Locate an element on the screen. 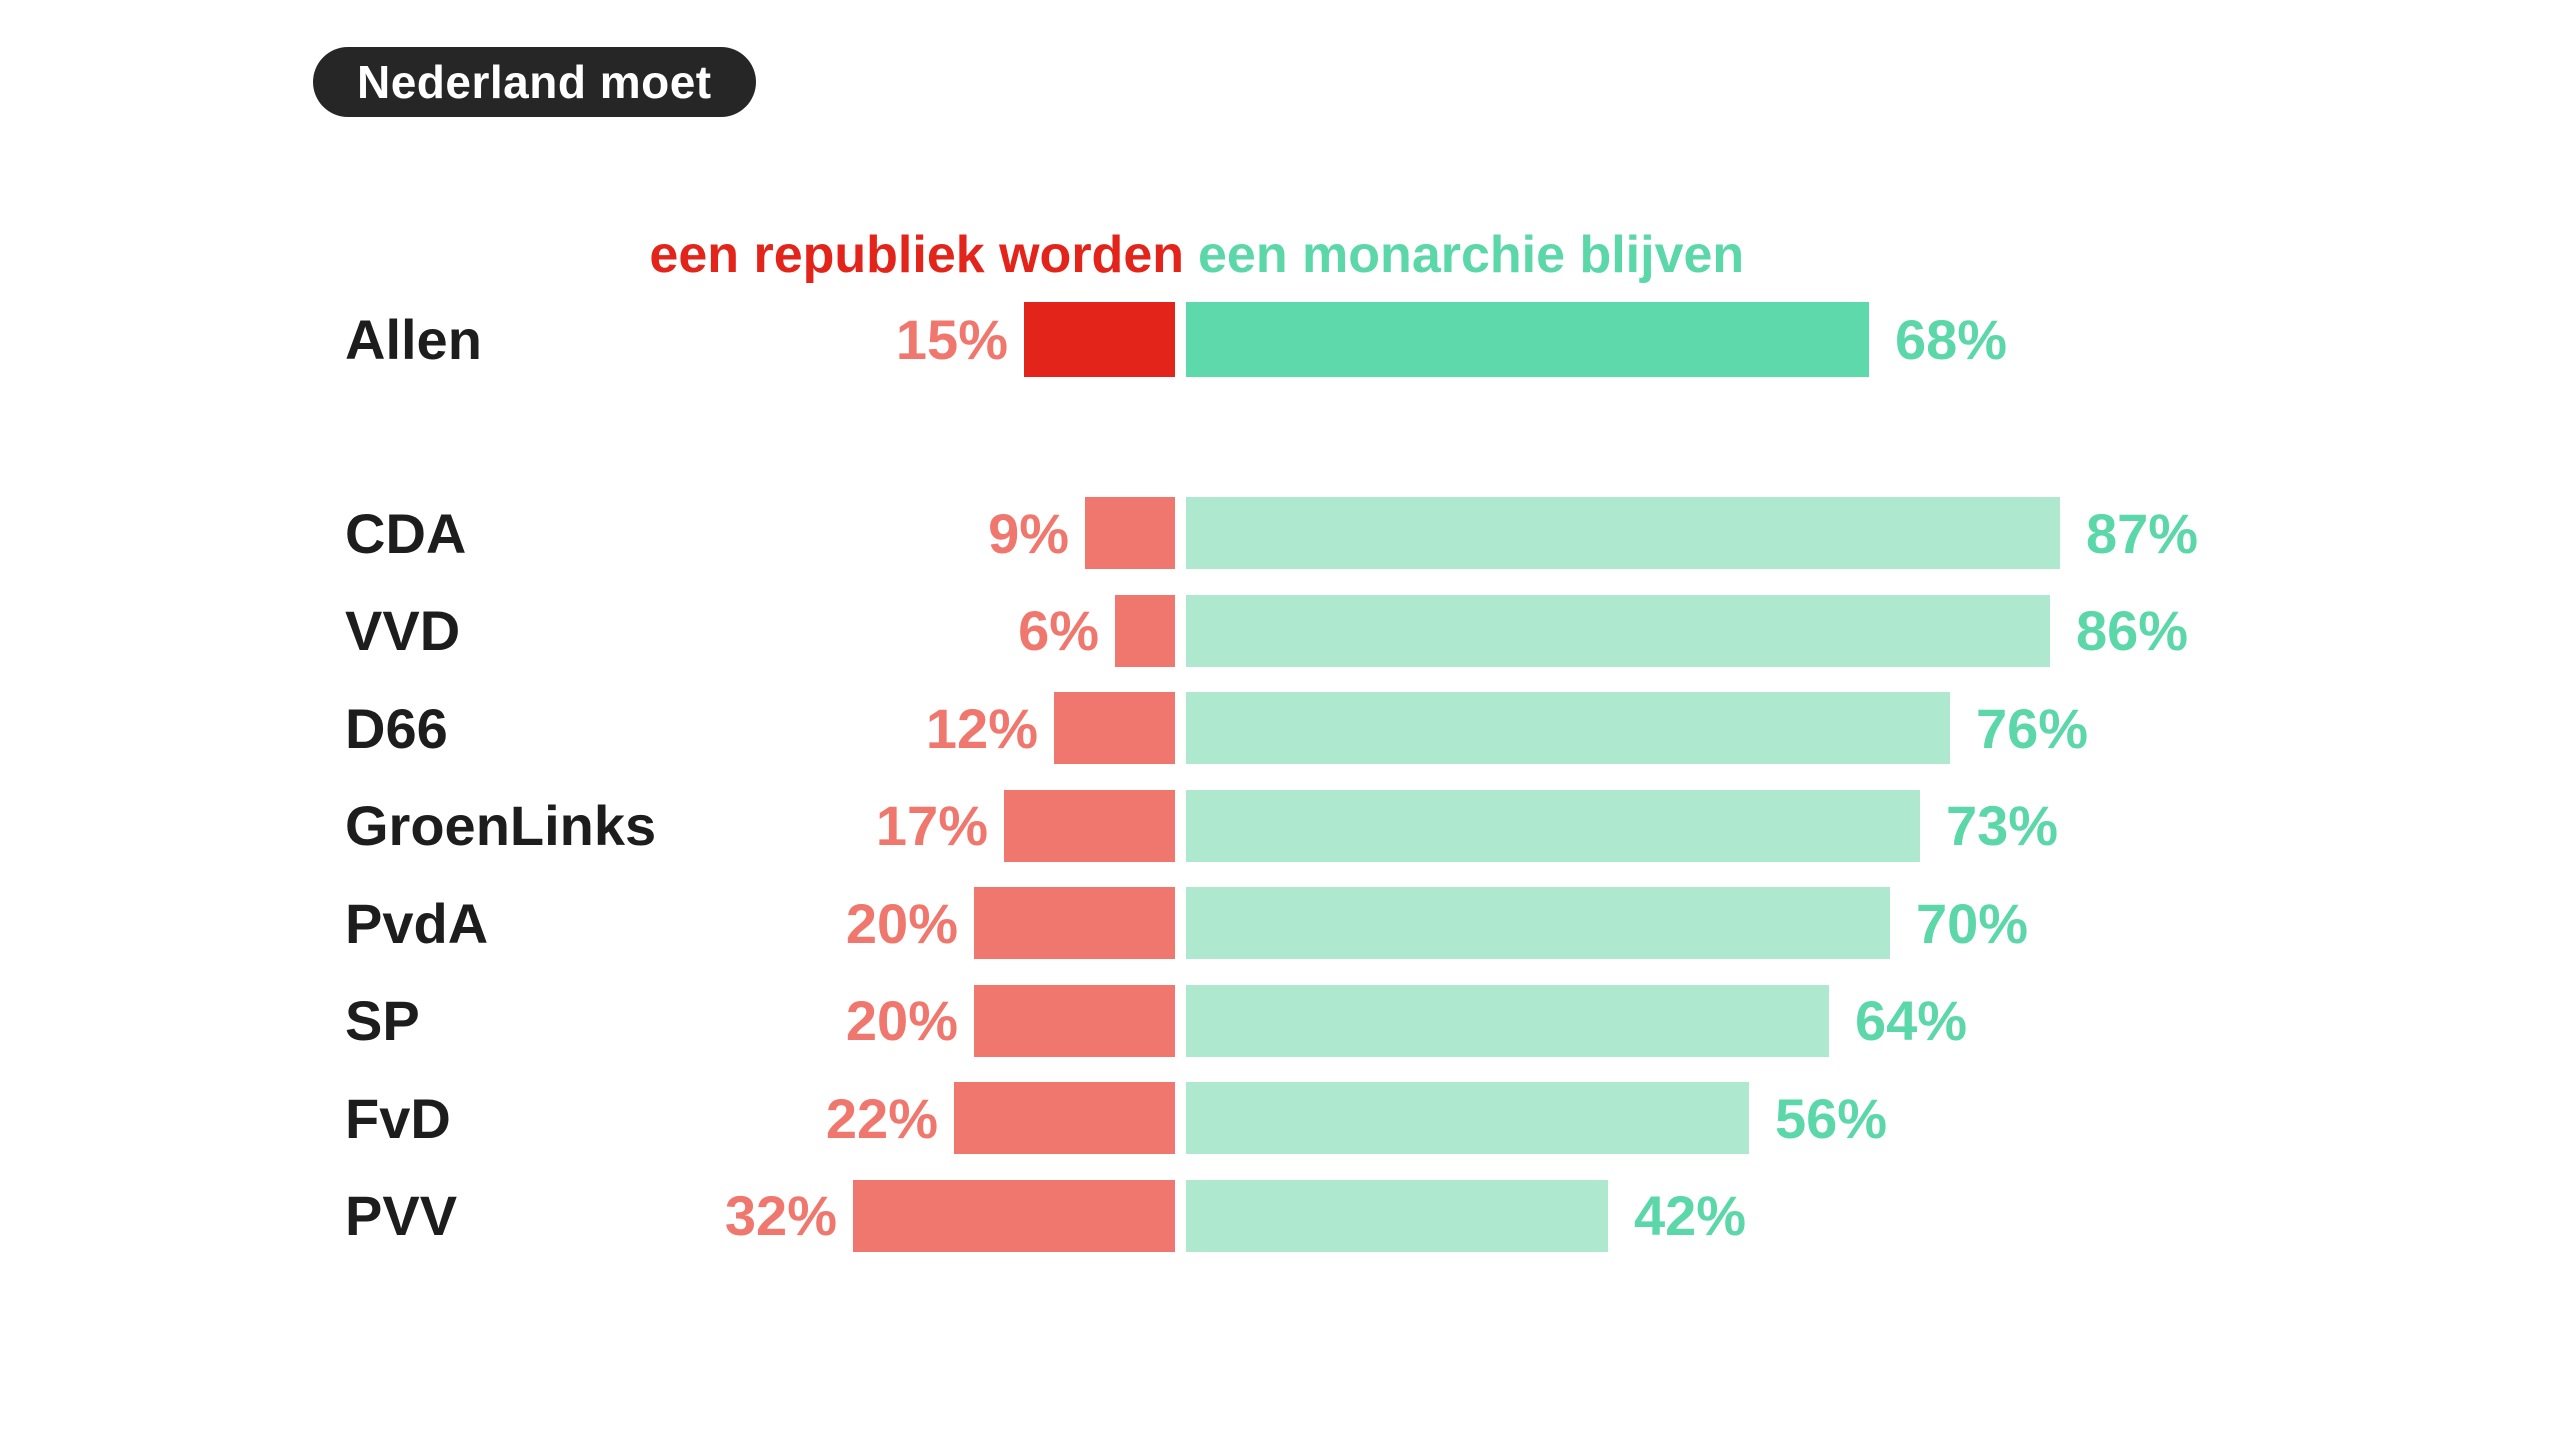  category-label: D66 is located at coordinates (396, 728).